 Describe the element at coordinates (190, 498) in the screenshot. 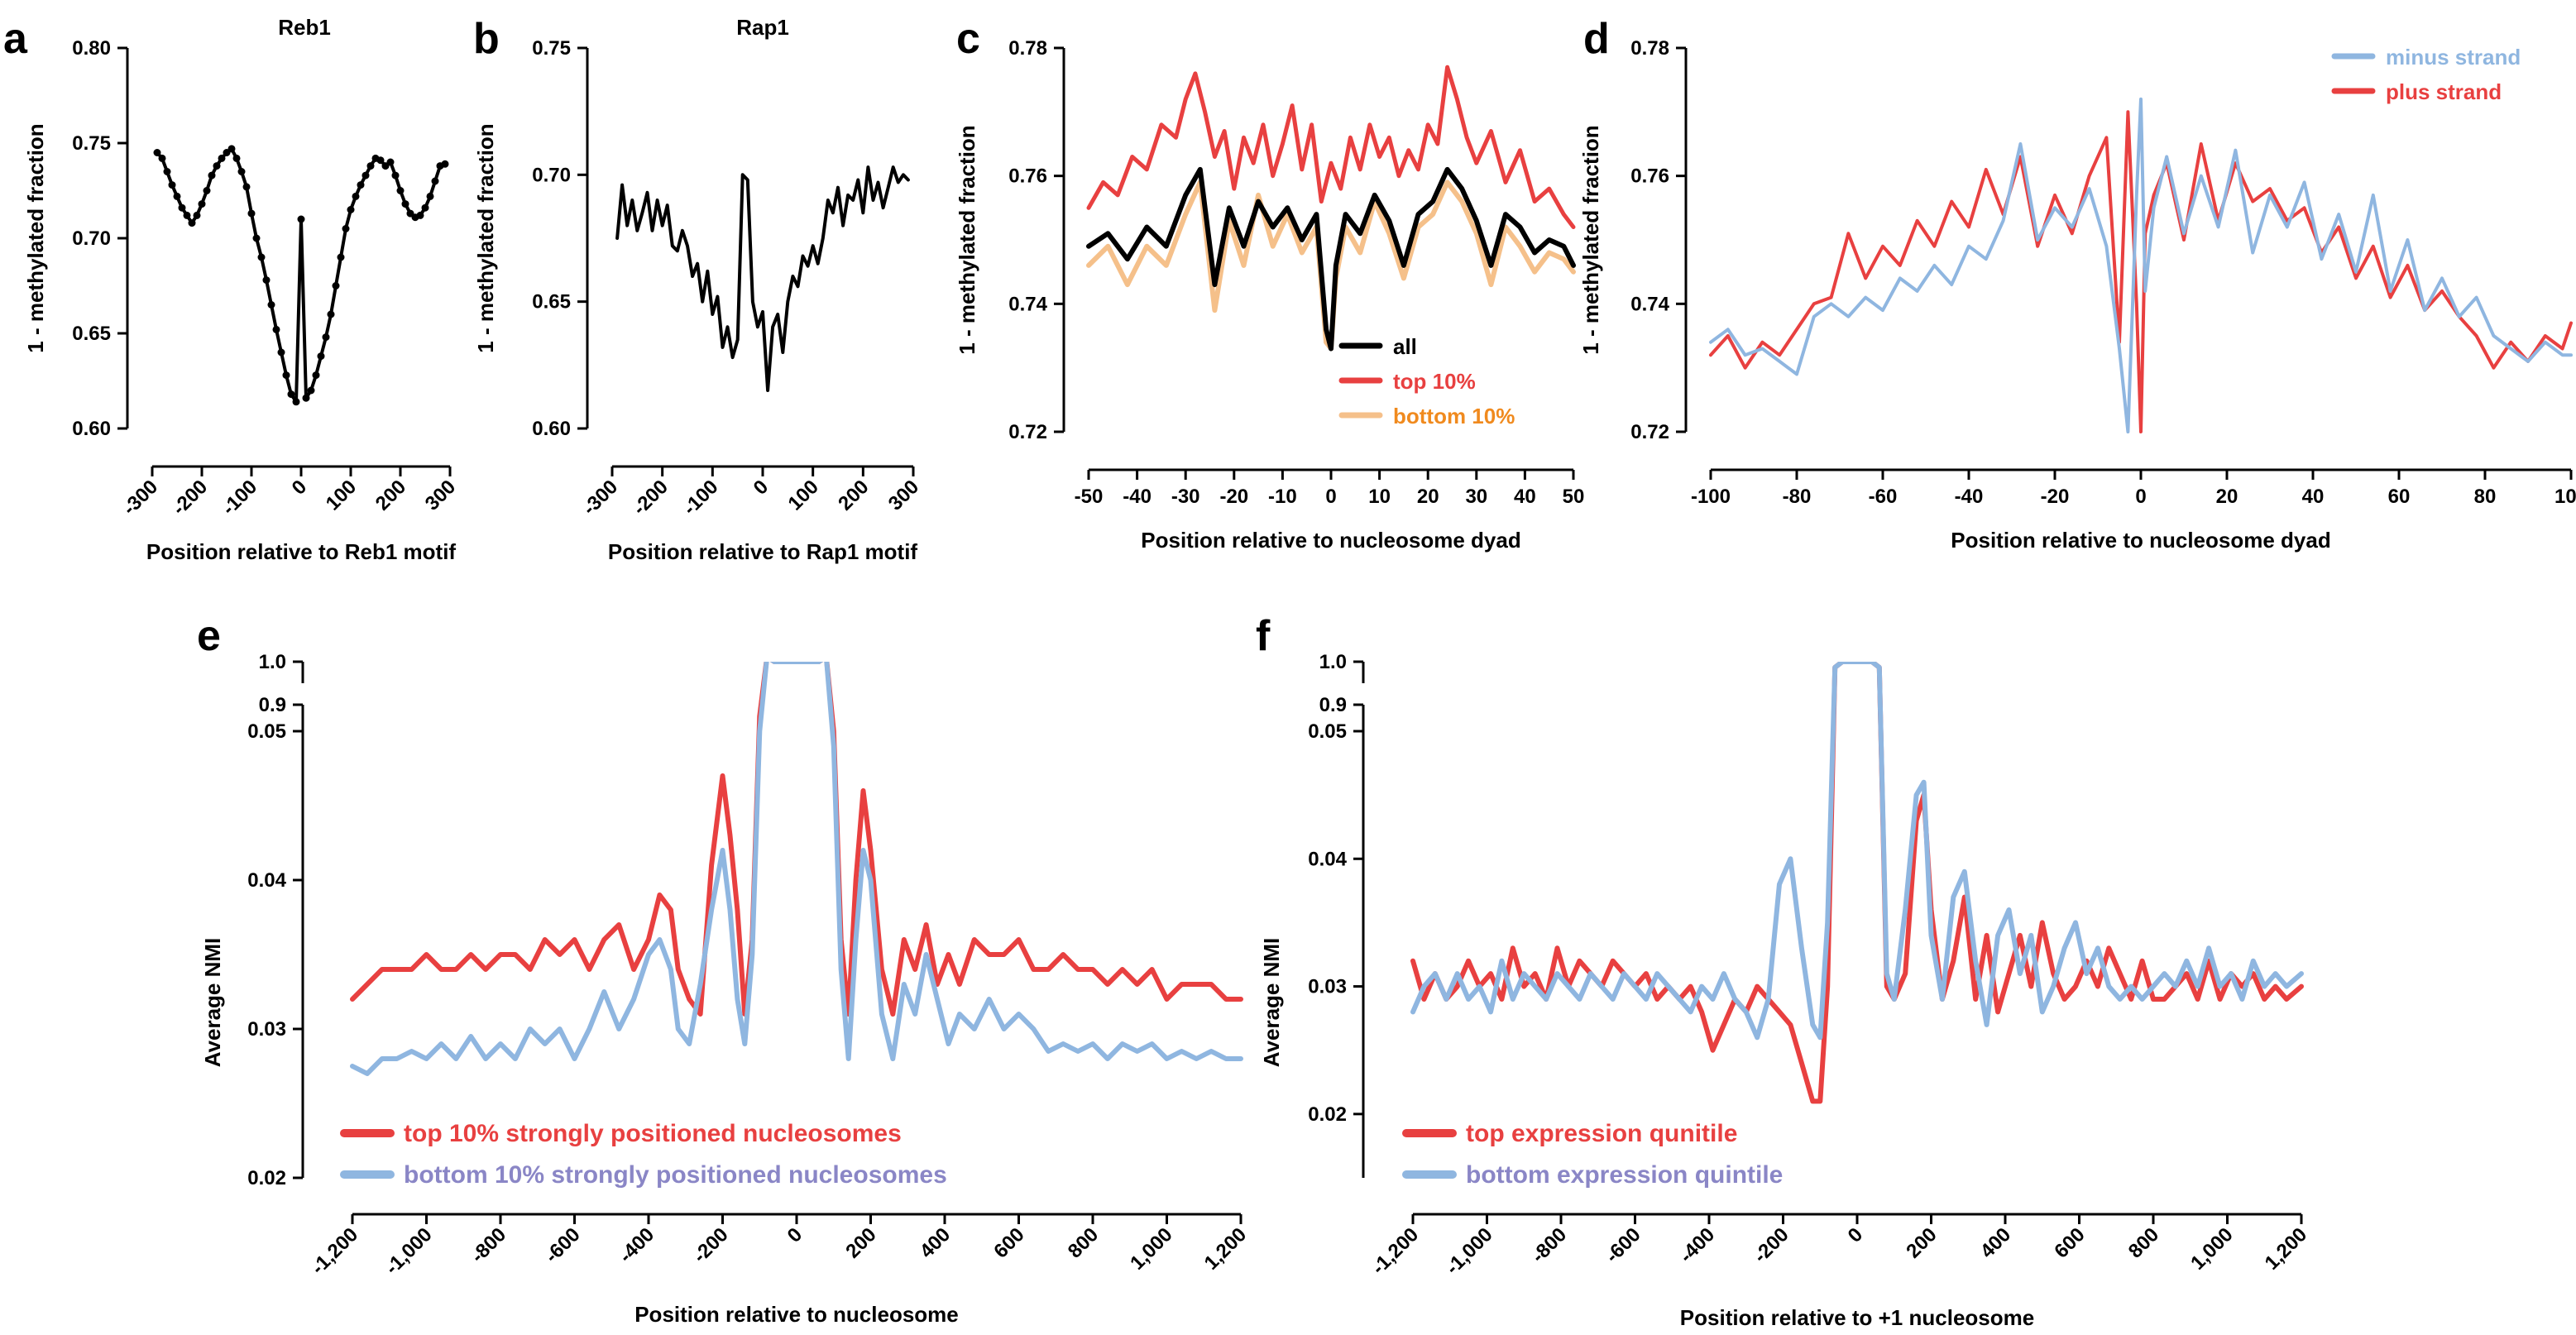

I see `x-tick-label-a: -200` at that location.